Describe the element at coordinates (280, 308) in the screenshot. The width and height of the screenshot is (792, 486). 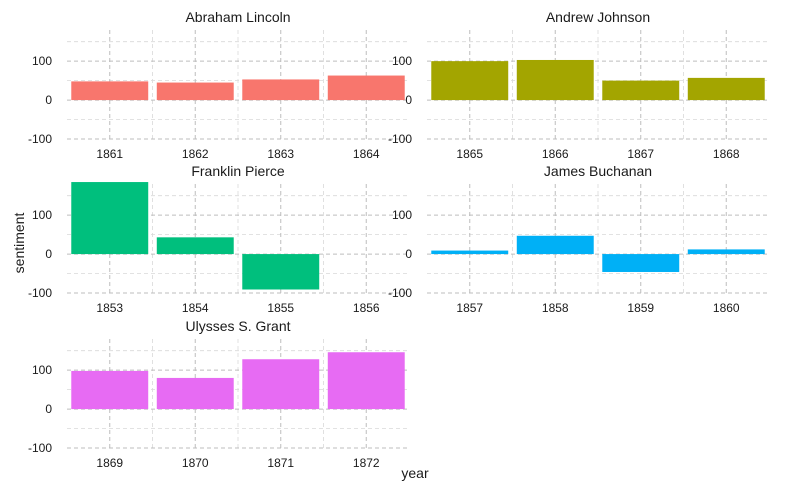
I see `x-tick-label: 1855` at that location.